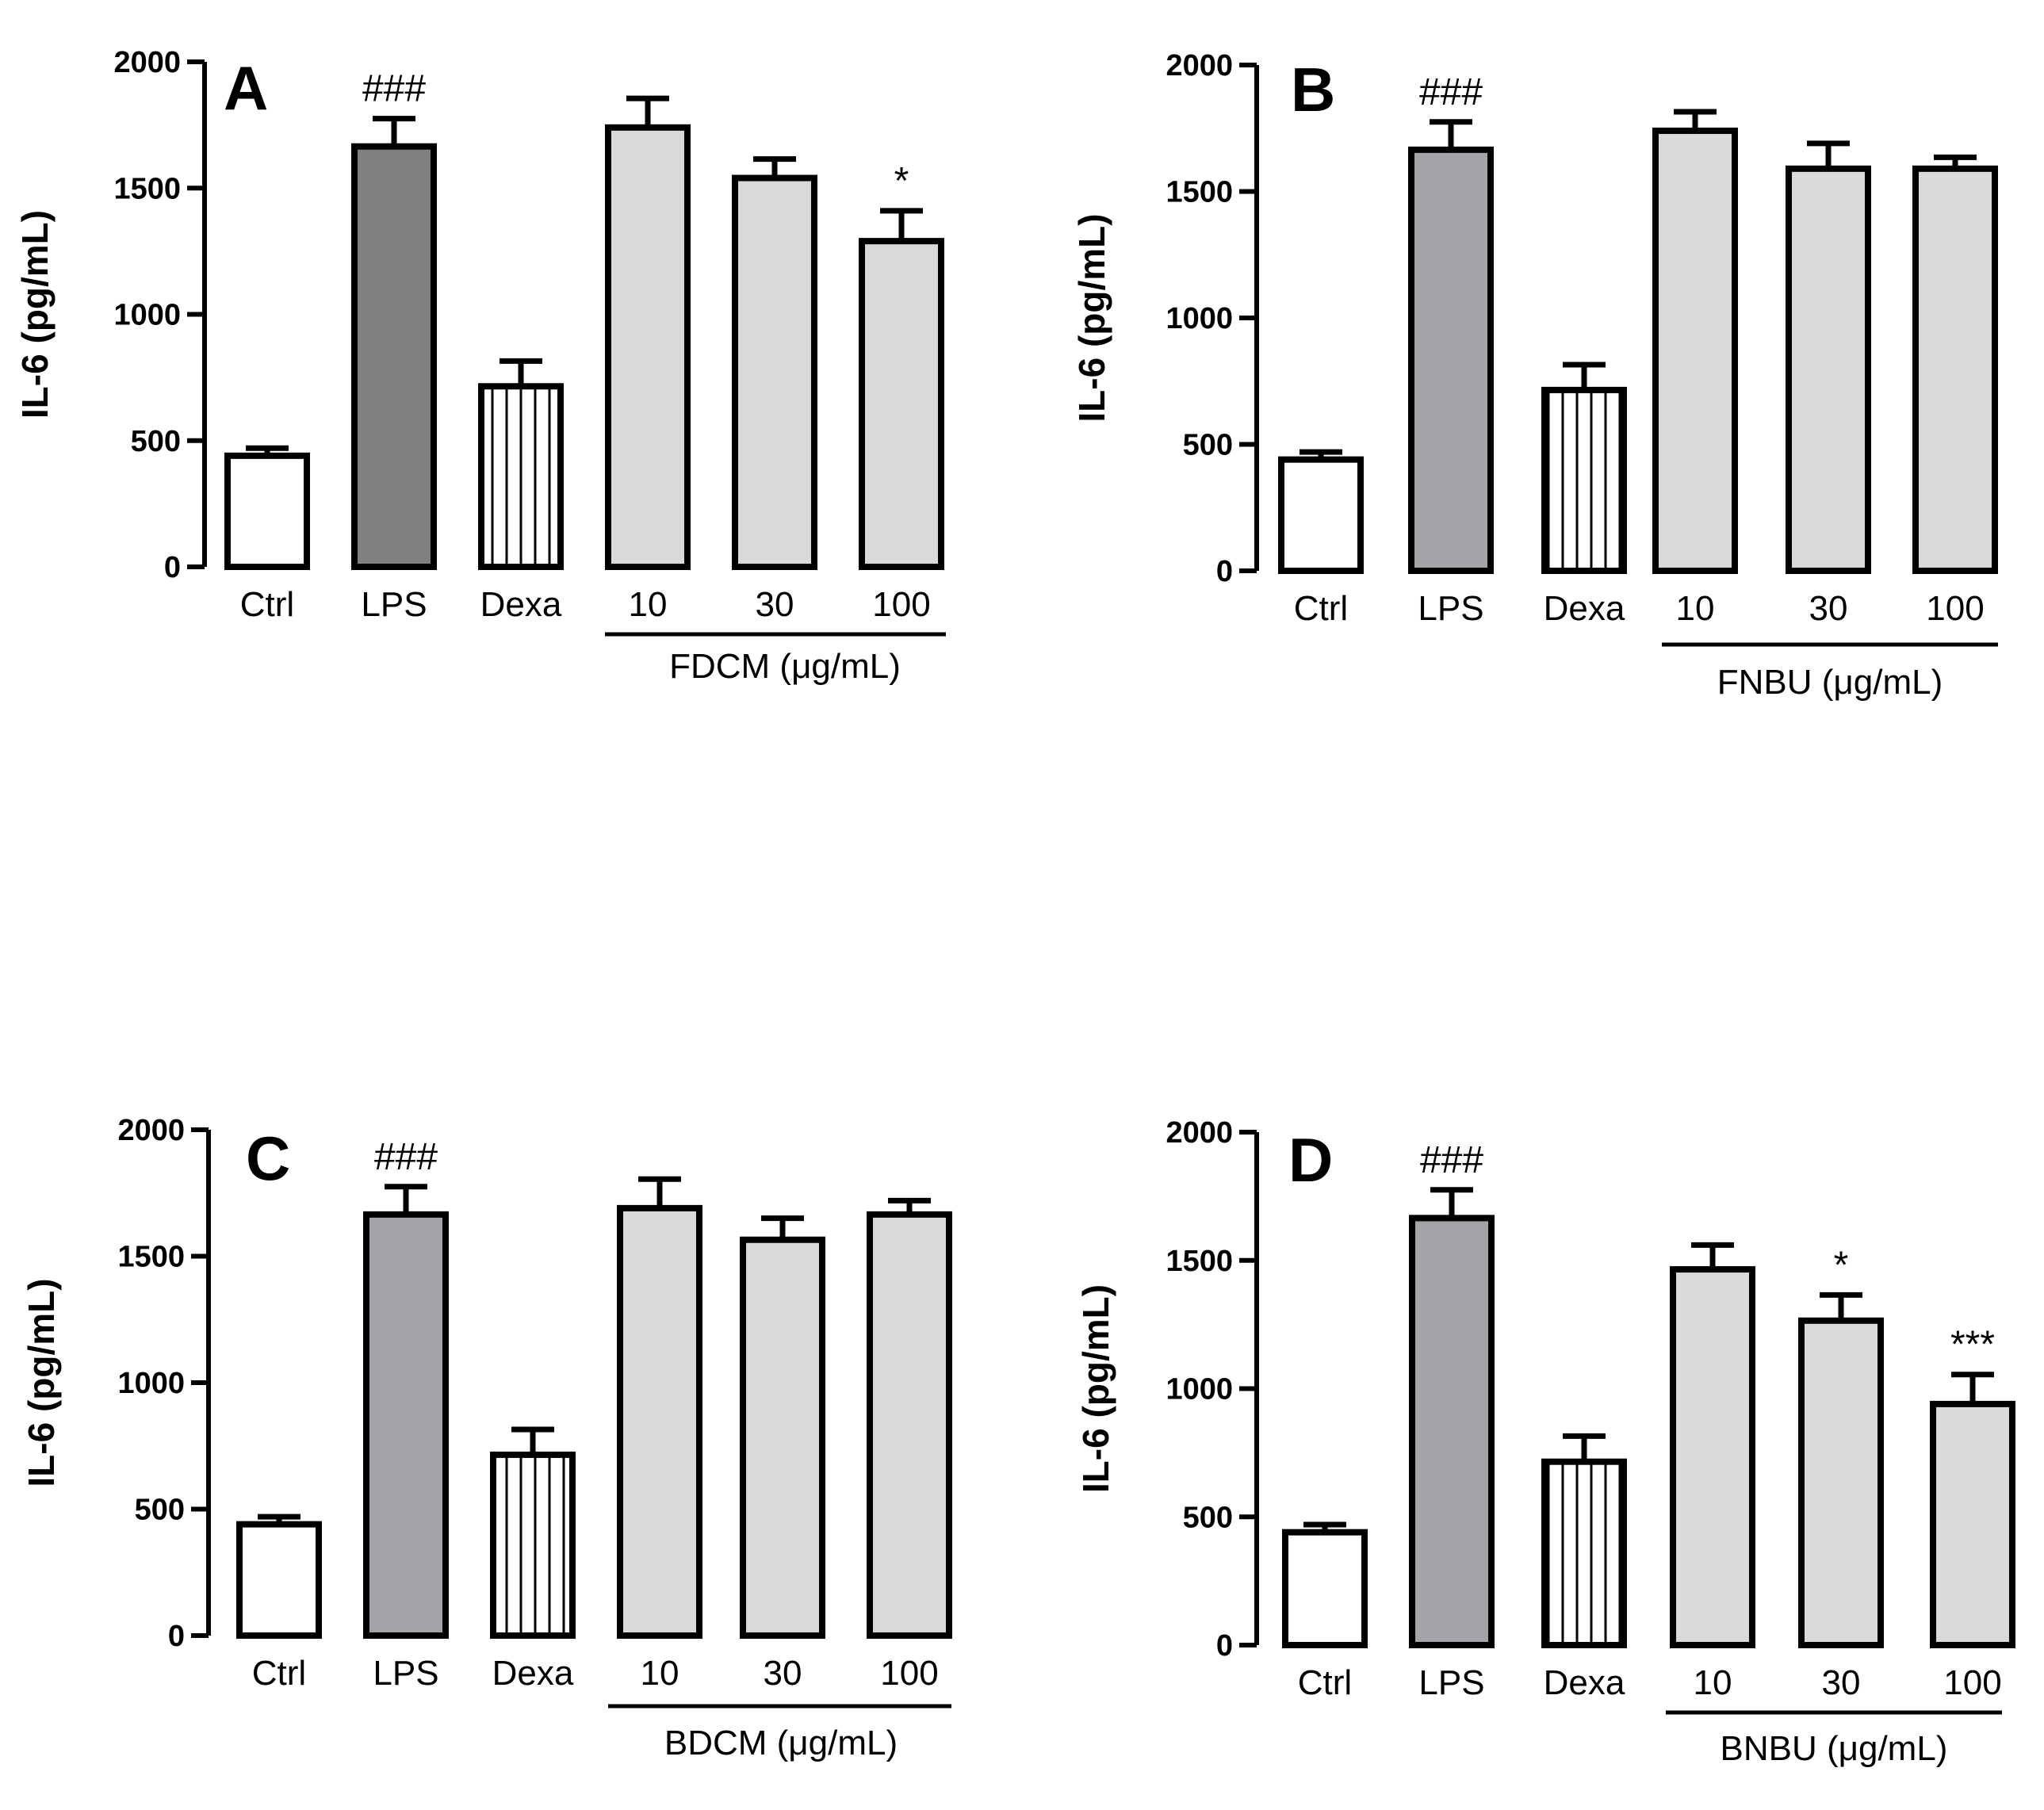 This screenshot has height=1810, width=2044. Describe the element at coordinates (1972, 1345) in the screenshot. I see `significance-label: ***` at that location.